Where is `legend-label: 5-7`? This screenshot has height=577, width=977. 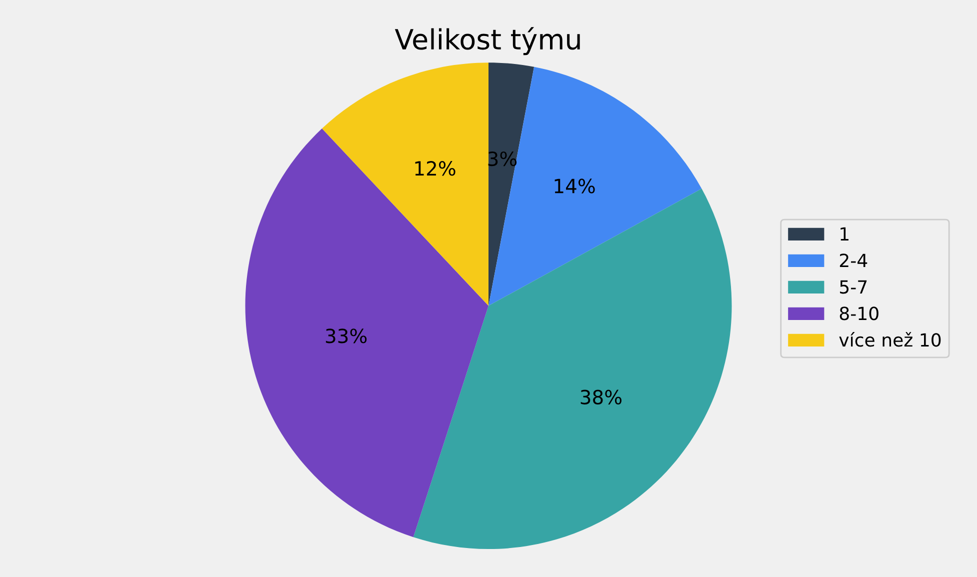 legend-label: 5-7 is located at coordinates (853, 287).